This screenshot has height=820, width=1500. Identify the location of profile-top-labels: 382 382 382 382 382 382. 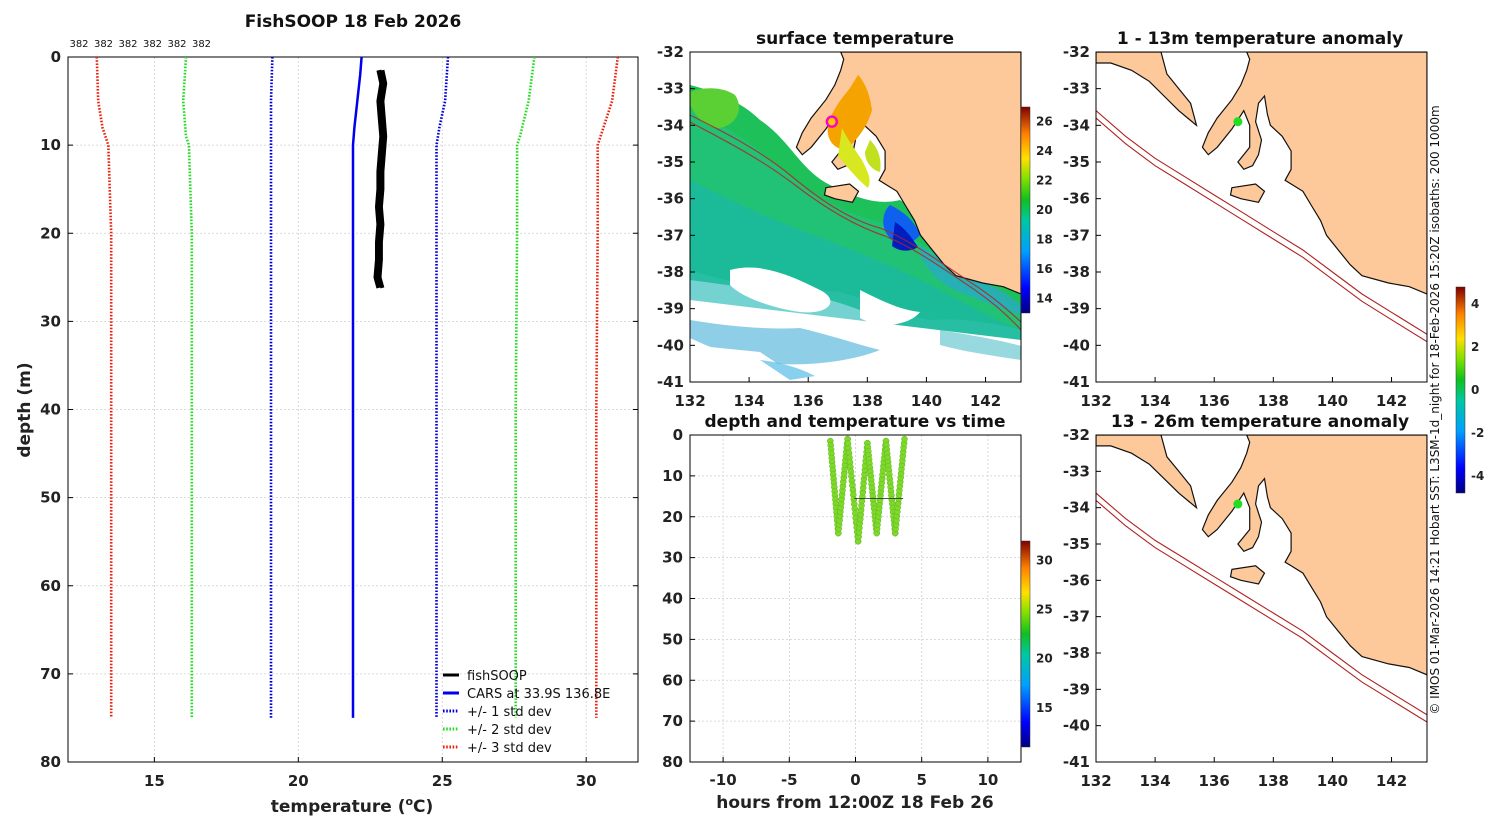
(140, 44).